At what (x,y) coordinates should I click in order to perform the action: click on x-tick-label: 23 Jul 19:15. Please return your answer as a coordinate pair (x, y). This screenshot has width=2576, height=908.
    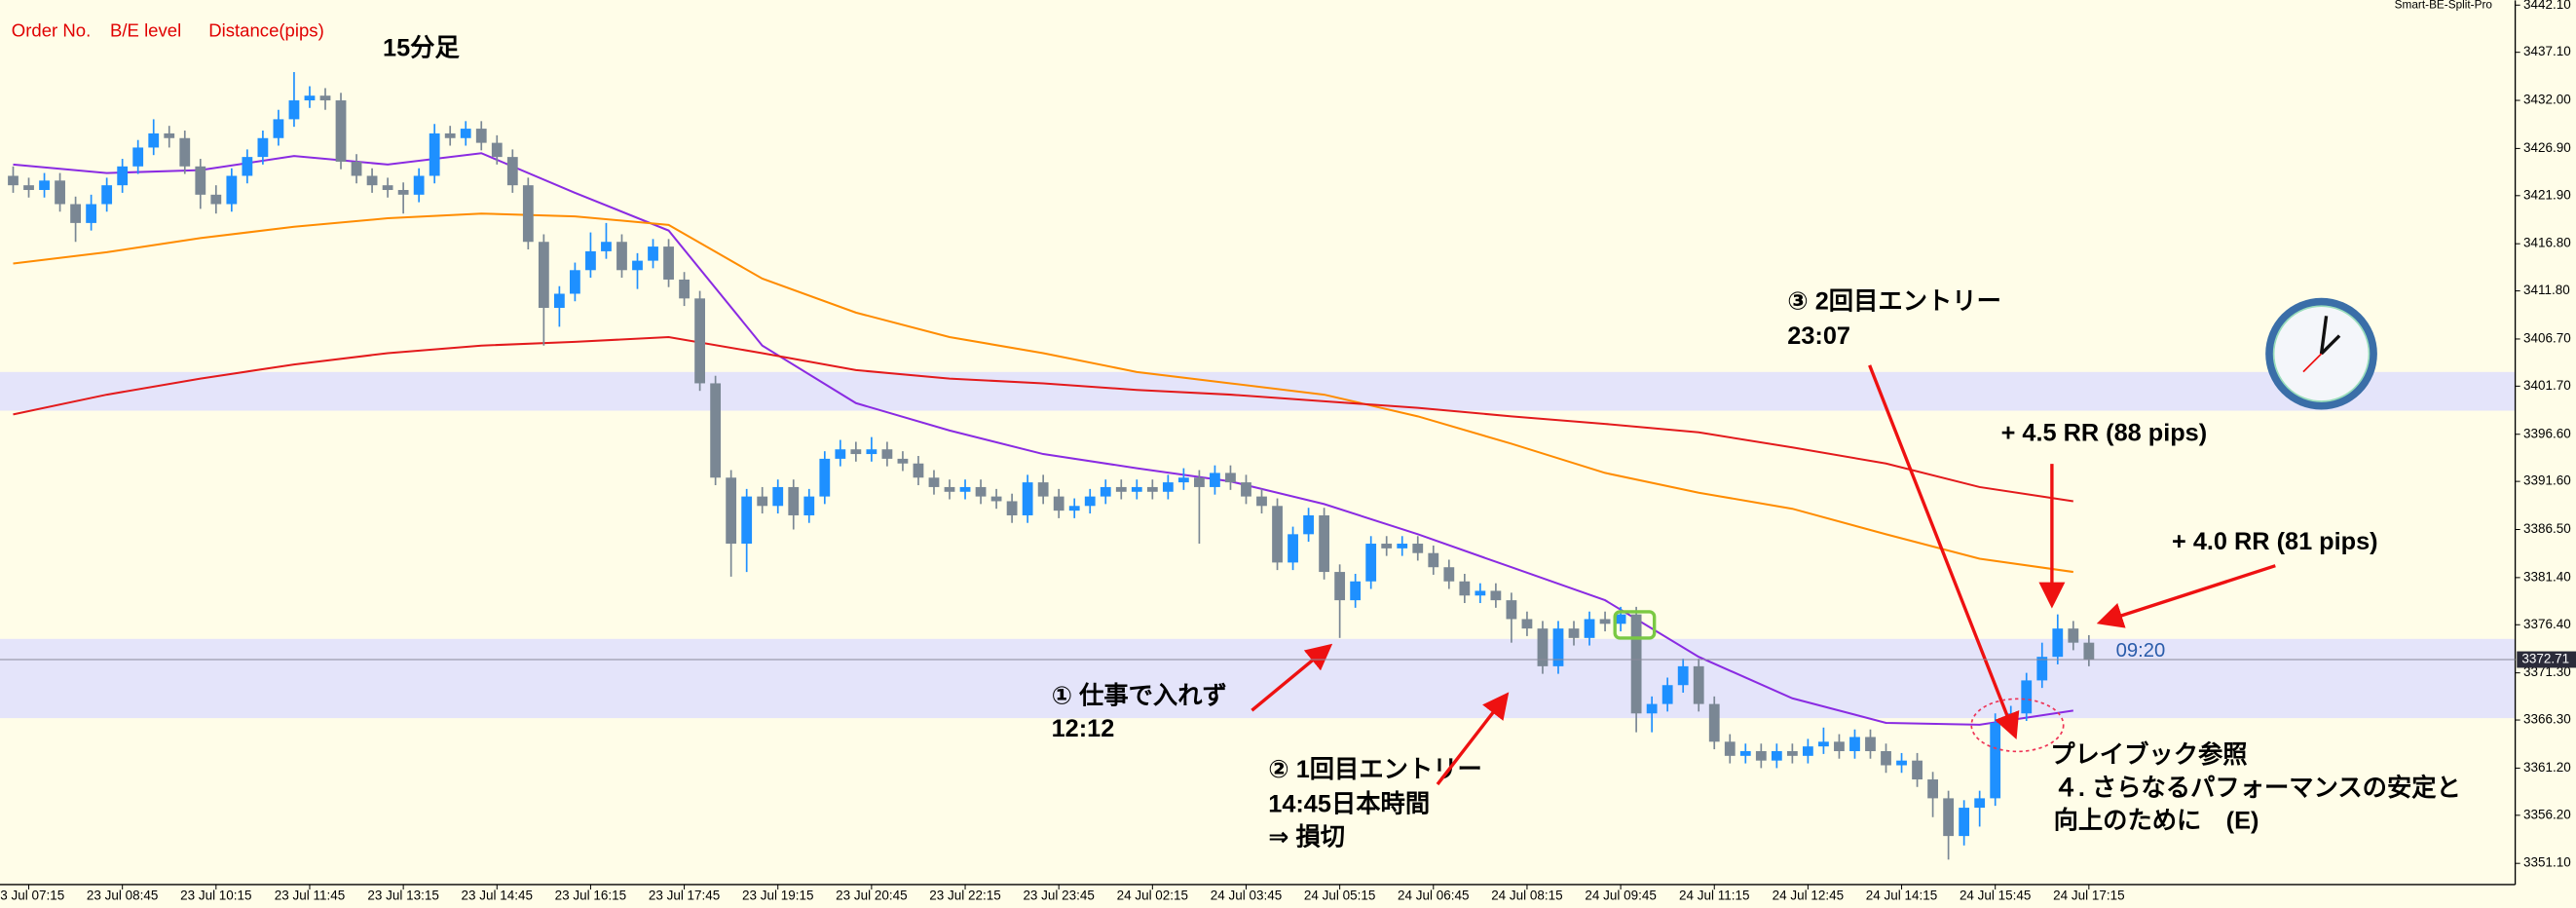
    Looking at the image, I should click on (777, 895).